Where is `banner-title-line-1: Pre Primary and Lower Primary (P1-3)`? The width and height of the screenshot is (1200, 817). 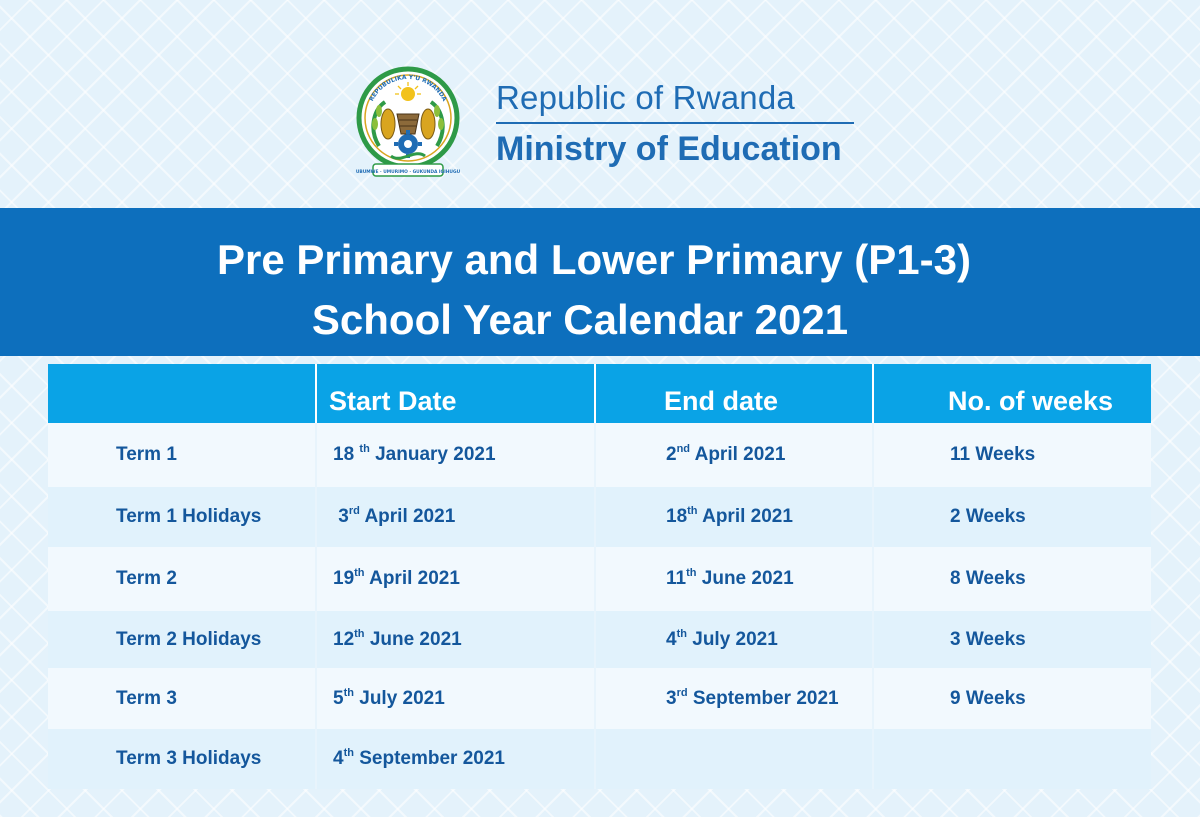
banner-title-line-1: Pre Primary and Lower Primary (P1-3) is located at coordinates (594, 259).